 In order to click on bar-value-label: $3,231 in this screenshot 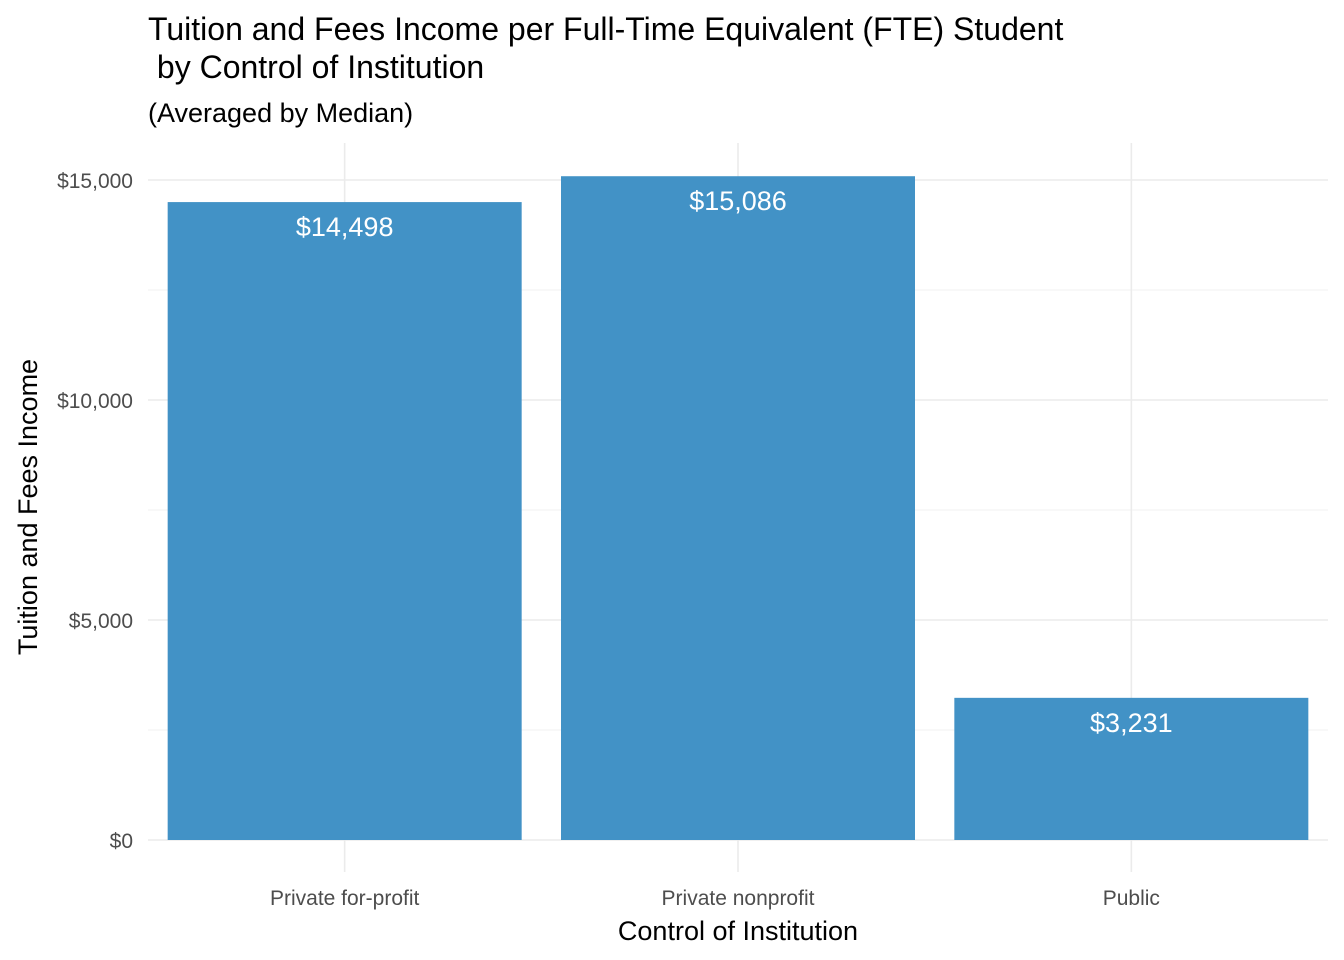, I will do `click(1131, 723)`.